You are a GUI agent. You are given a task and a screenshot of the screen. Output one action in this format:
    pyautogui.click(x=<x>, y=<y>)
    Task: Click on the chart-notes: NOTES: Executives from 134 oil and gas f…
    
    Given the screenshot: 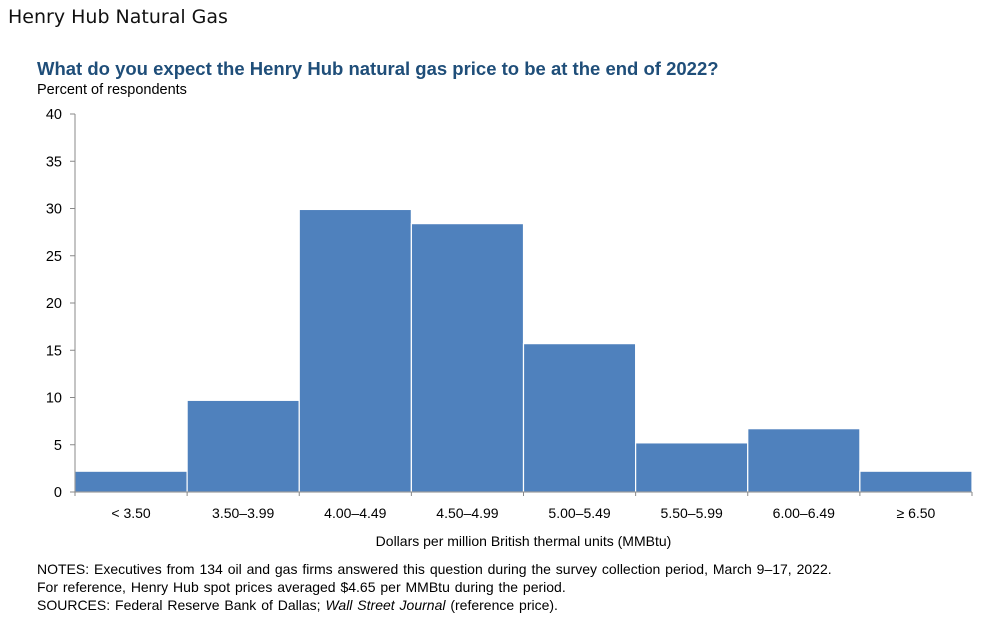 What is the action you would take?
    pyautogui.click(x=434, y=587)
    